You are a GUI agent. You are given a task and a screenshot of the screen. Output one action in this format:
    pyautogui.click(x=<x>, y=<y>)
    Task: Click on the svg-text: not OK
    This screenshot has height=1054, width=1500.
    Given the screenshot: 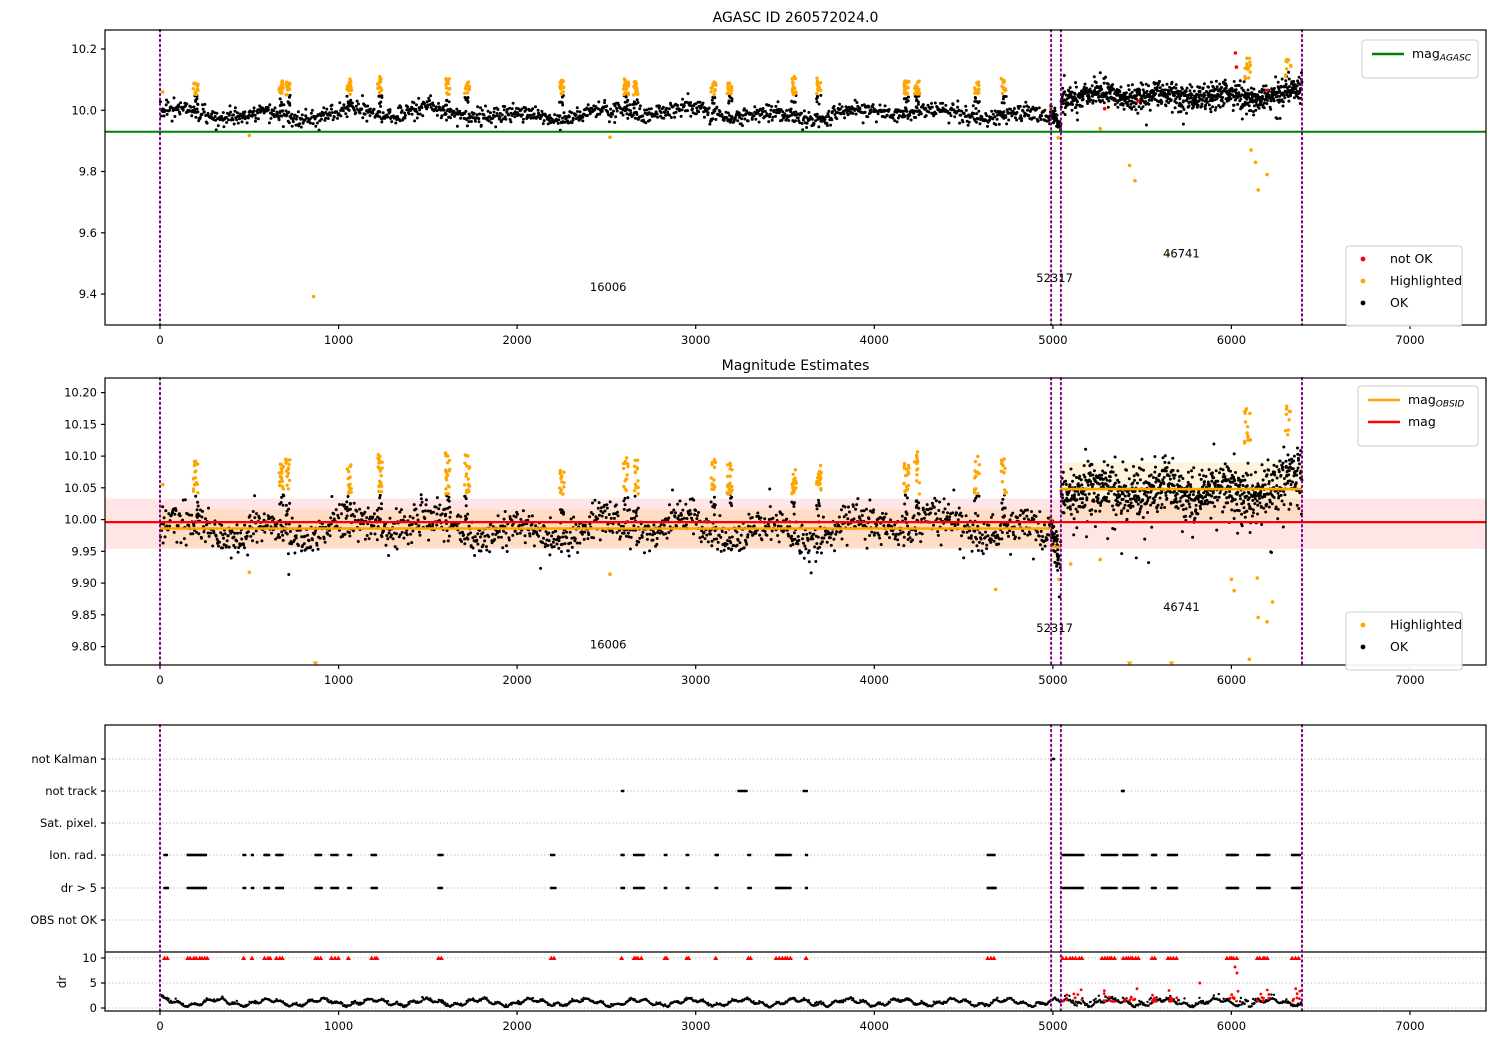 What is the action you would take?
    pyautogui.click(x=1411, y=258)
    